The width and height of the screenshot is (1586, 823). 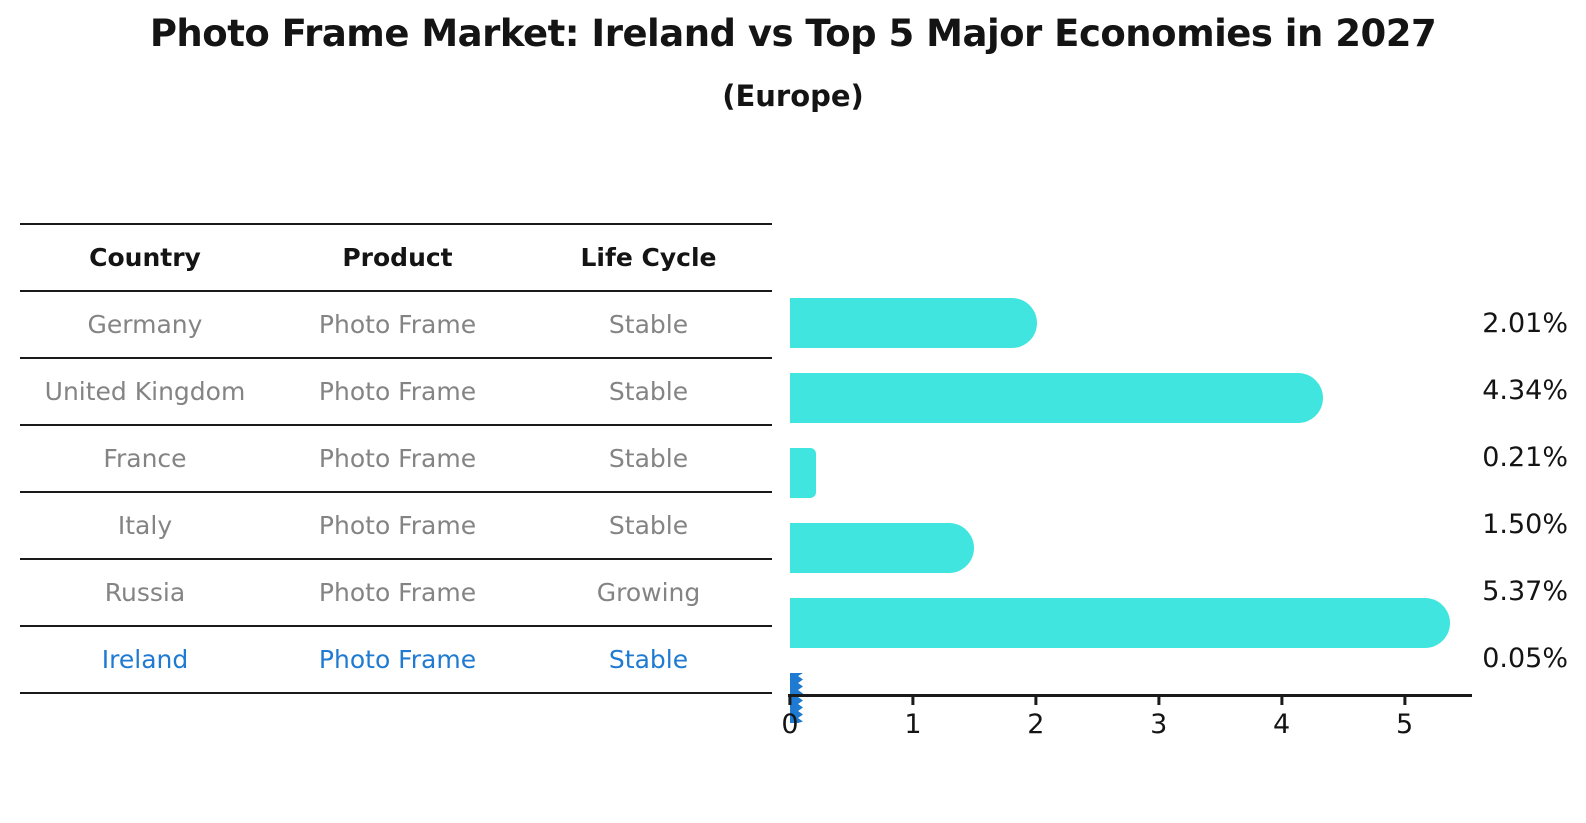 I want to click on tick-label: 2, so click(x=1036, y=724).